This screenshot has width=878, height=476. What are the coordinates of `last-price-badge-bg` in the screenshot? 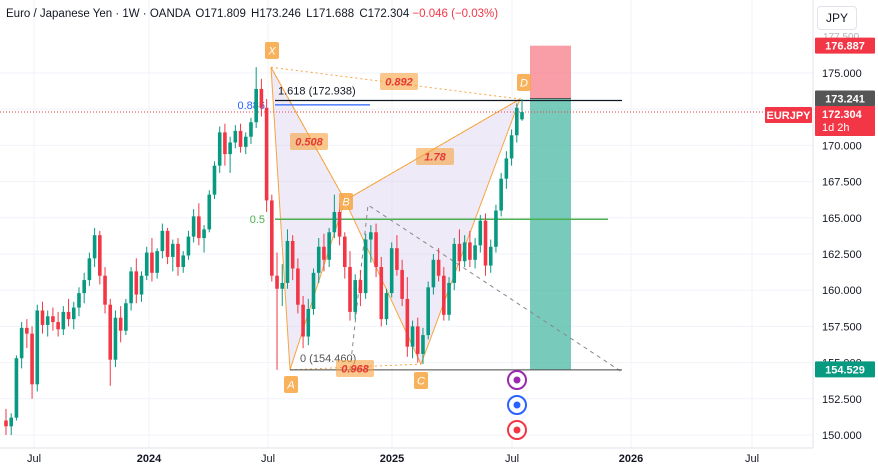 It's located at (845, 121).